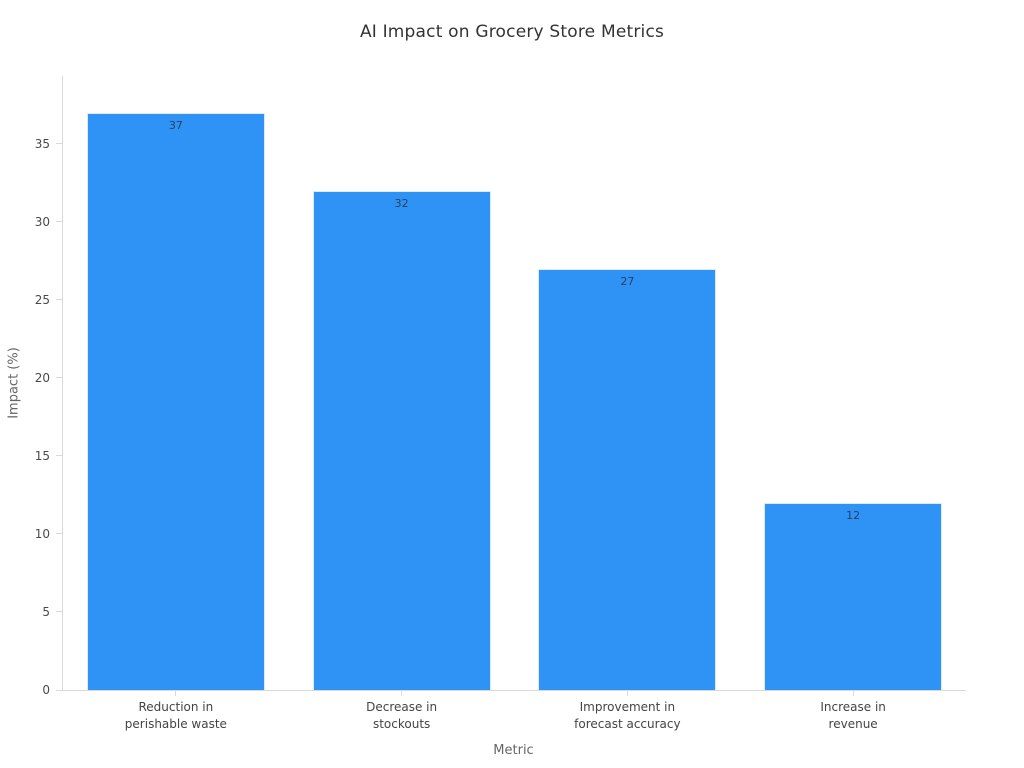  Describe the element at coordinates (42, 533) in the screenshot. I see `y-tick-label: 10` at that location.